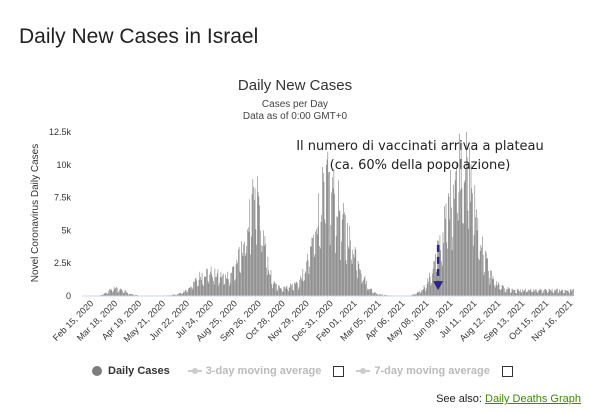 This screenshot has width=590, height=413. What do you see at coordinates (60, 214) in the screenshot?
I see `y-axis: 0 2.5k 5k 7.5k 10k 12.5k` at bounding box center [60, 214].